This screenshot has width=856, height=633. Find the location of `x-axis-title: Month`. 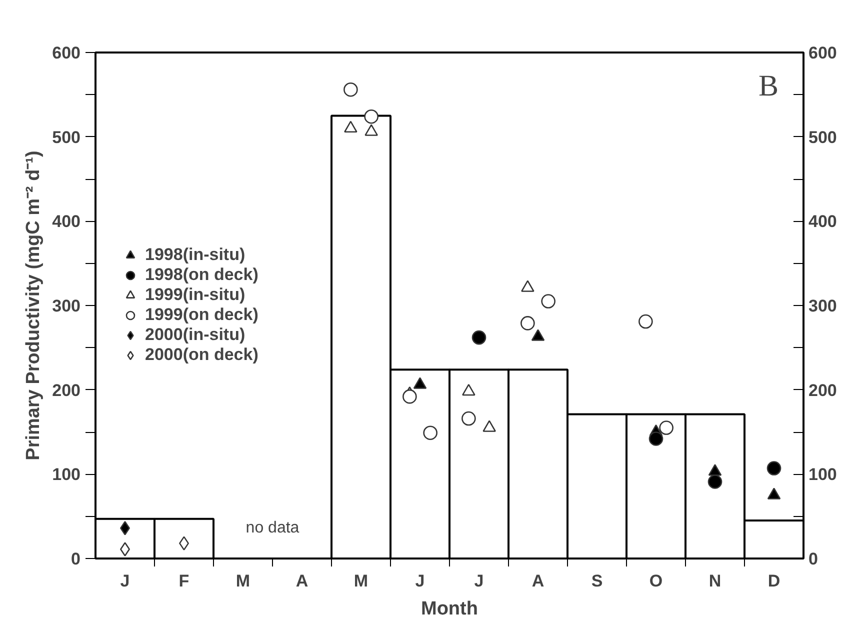

x-axis-title: Month is located at coordinates (449, 609).